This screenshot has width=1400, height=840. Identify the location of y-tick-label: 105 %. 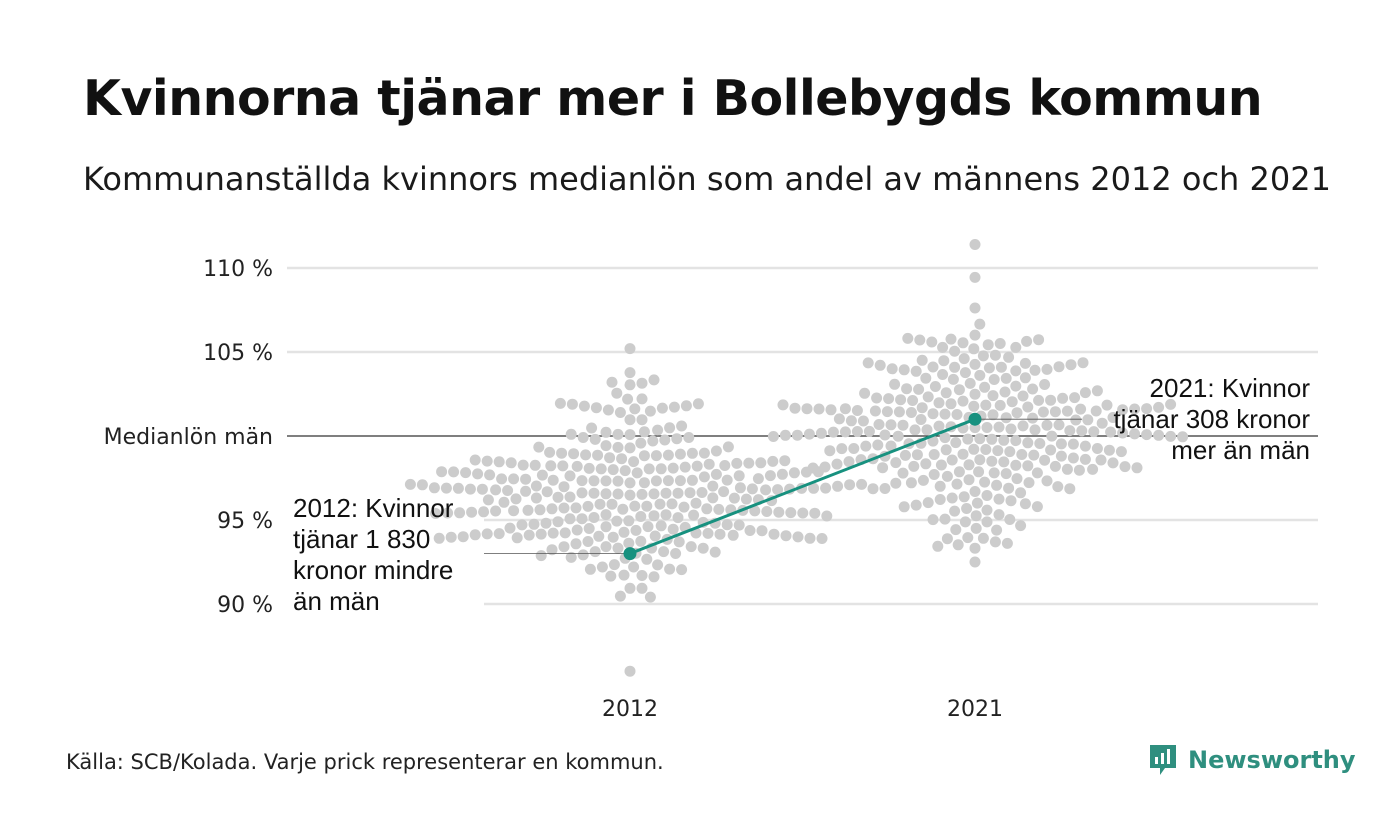
(238, 353).